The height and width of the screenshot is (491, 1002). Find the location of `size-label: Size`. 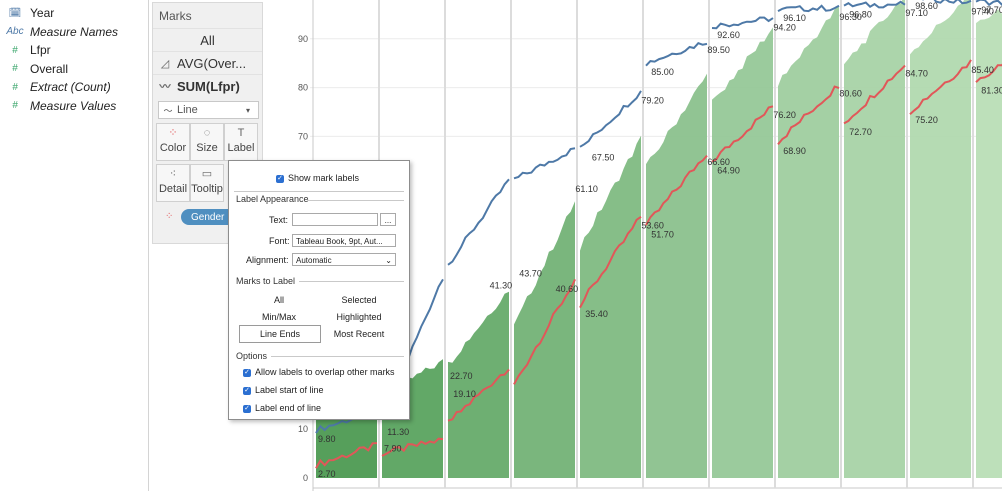

size-label: Size is located at coordinates (207, 148).